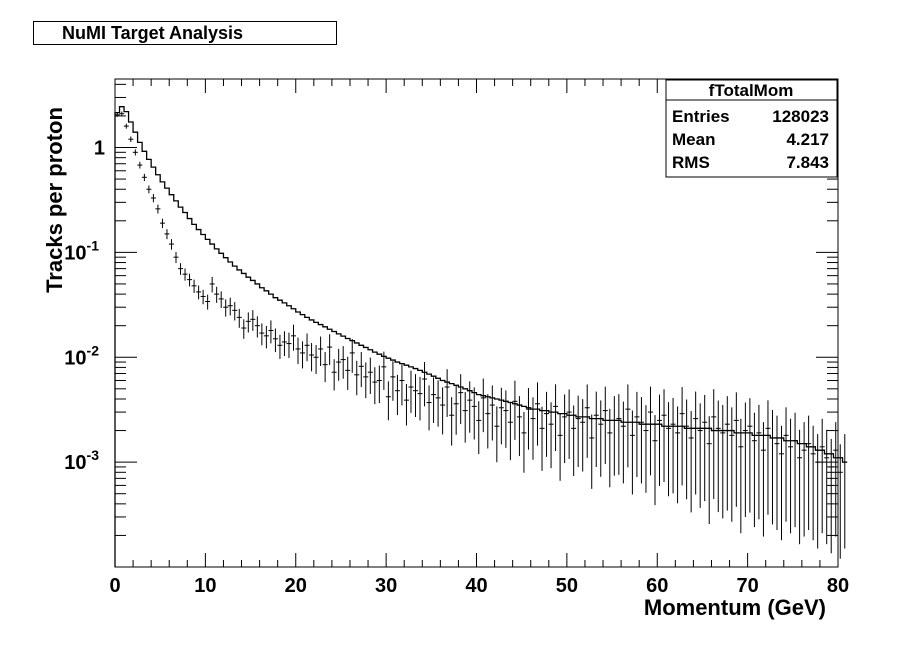  What do you see at coordinates (807, 162) in the screenshot?
I see `stats-rms-value: 7.843` at bounding box center [807, 162].